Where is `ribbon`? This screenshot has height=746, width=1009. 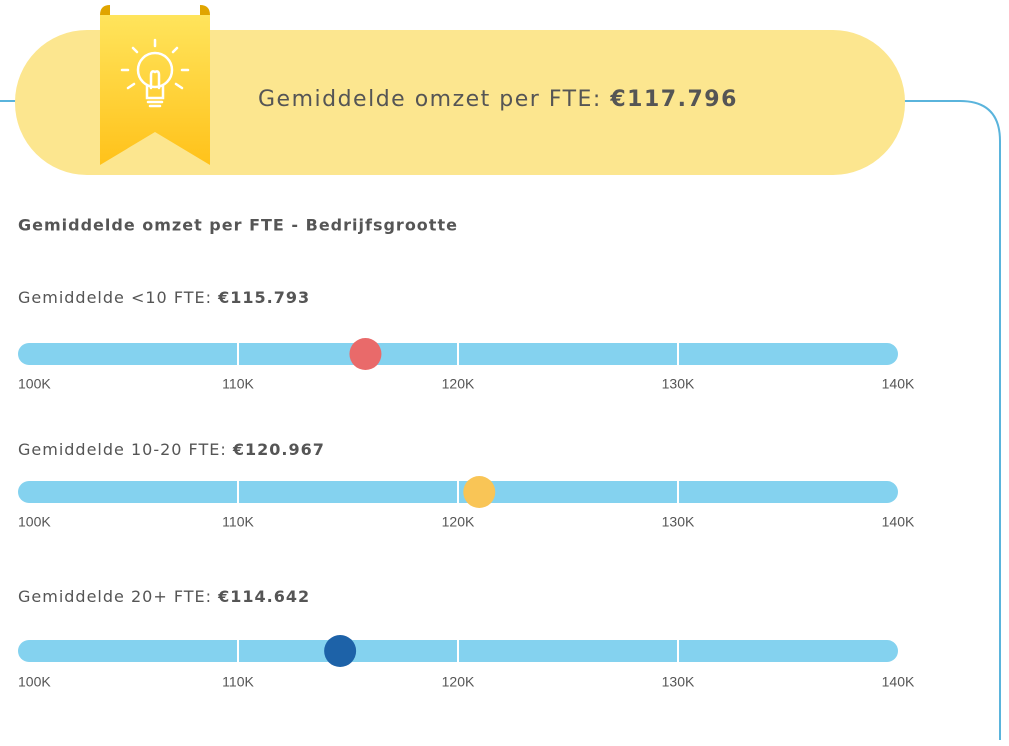 ribbon is located at coordinates (155, 90).